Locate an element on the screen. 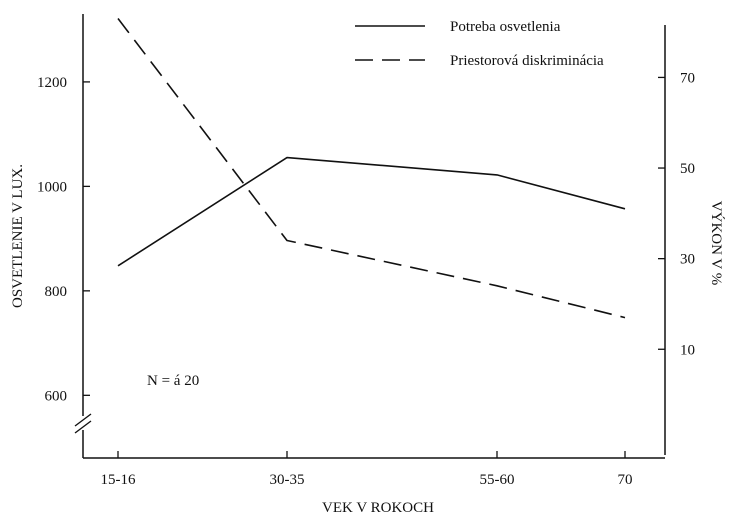 The height and width of the screenshot is (519, 730). y-tick-label: 1200 is located at coordinates (52, 83).